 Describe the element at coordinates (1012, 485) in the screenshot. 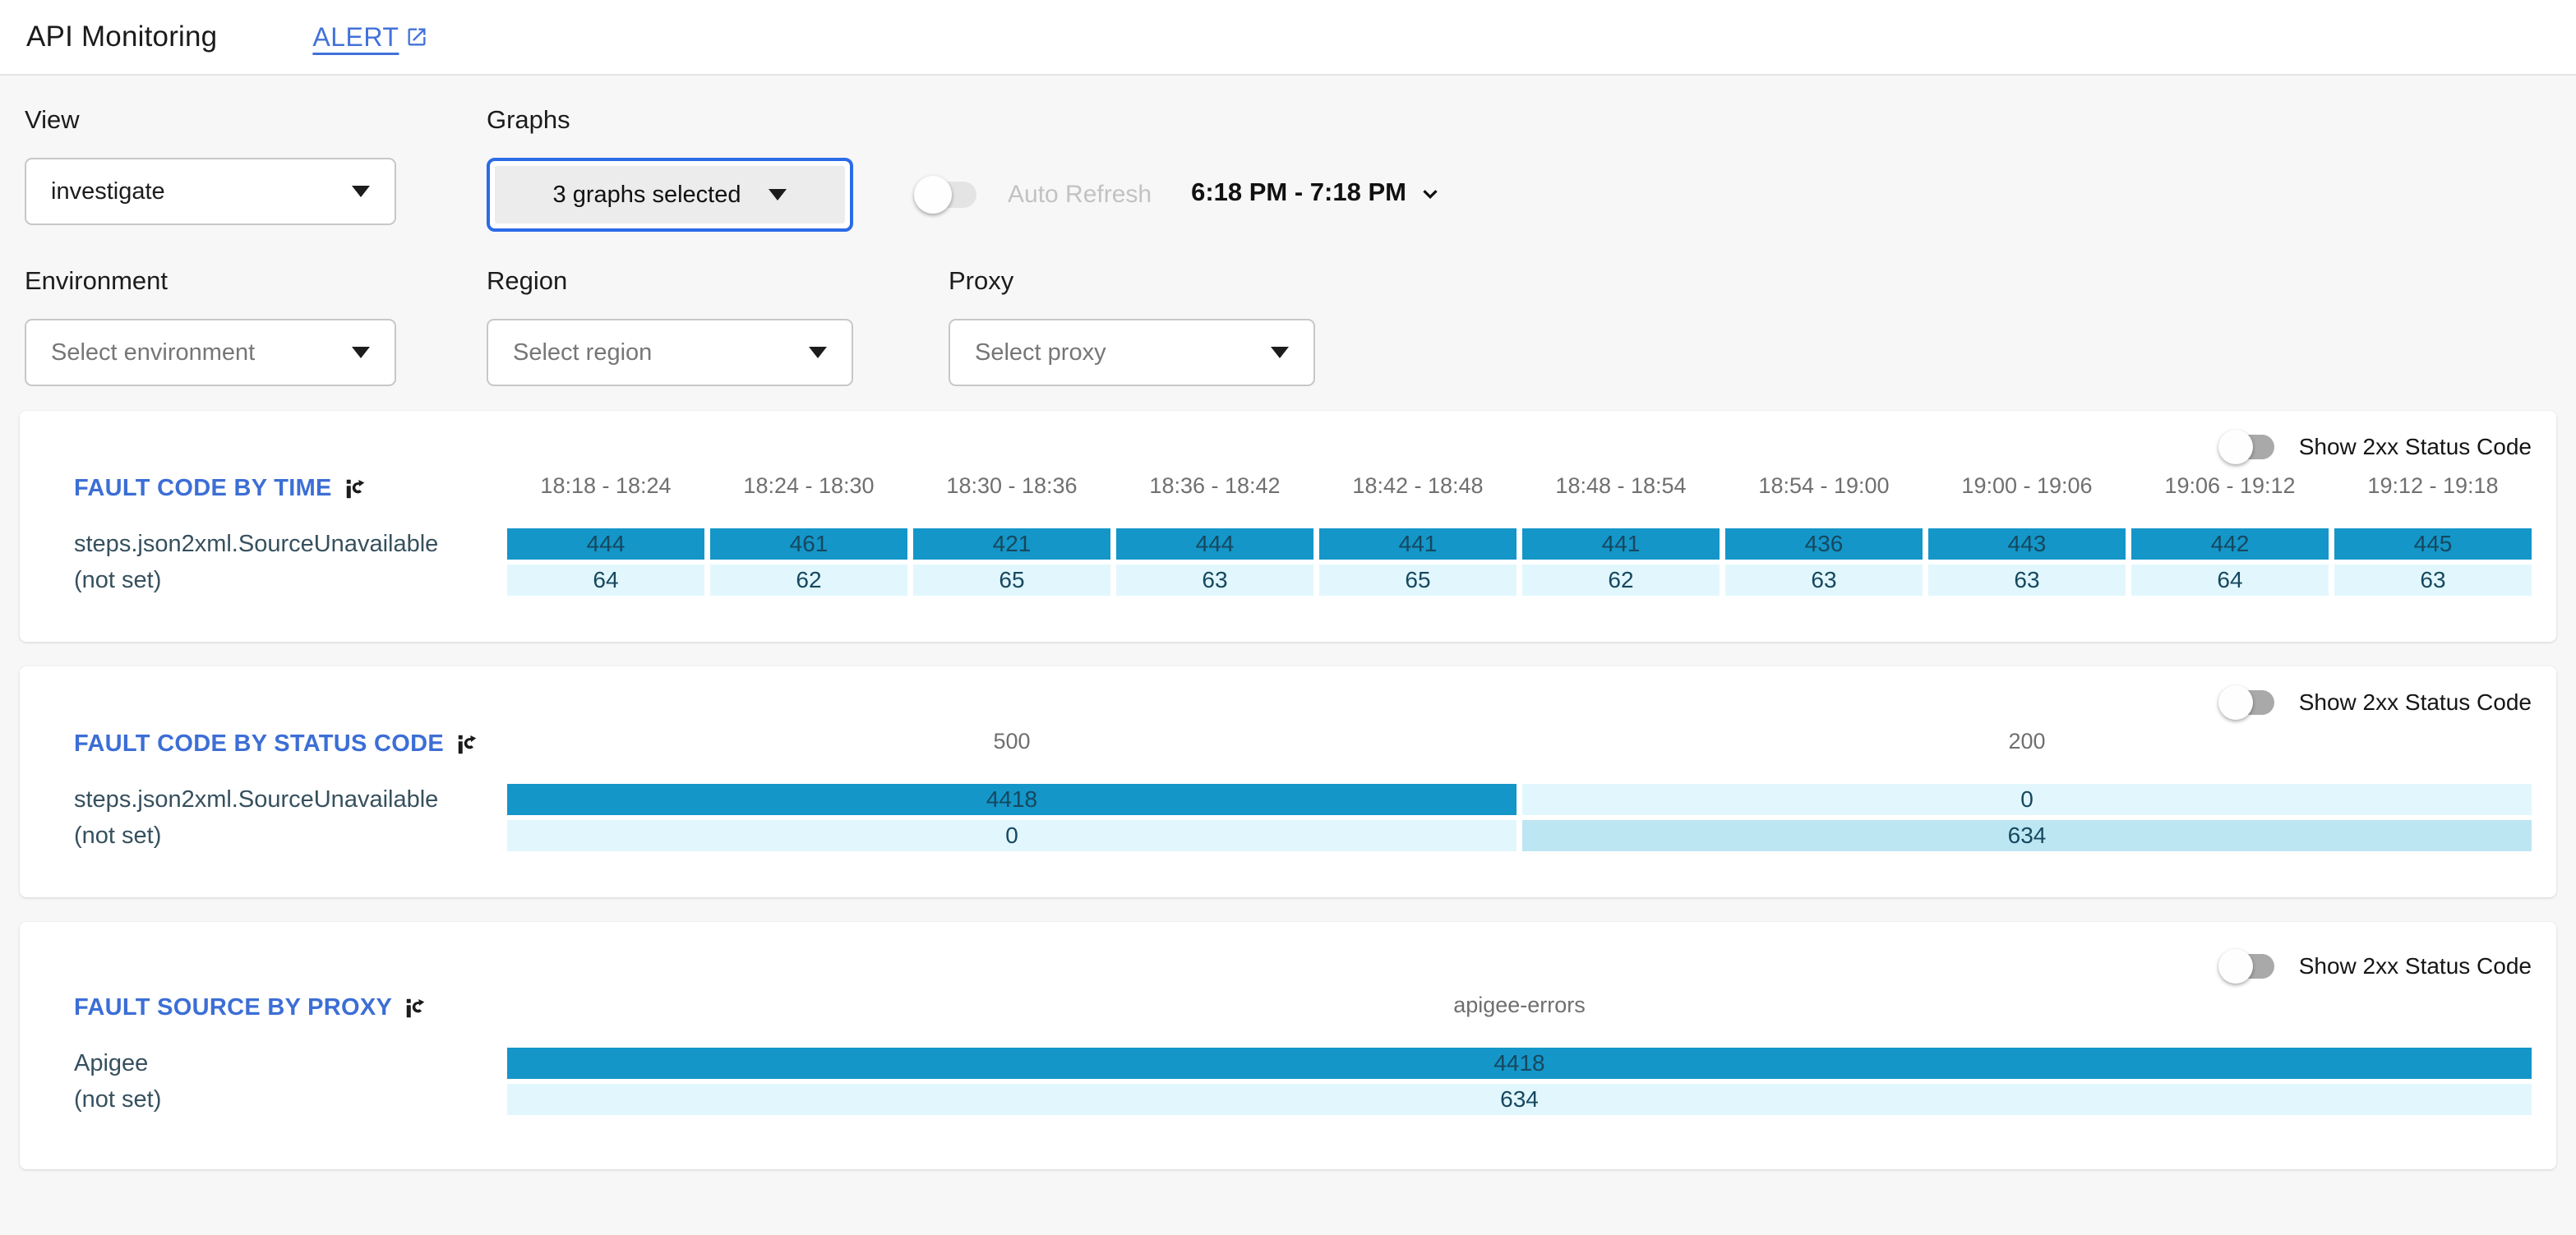

I see `chart-column-header: 18:30 - 18:36` at that location.